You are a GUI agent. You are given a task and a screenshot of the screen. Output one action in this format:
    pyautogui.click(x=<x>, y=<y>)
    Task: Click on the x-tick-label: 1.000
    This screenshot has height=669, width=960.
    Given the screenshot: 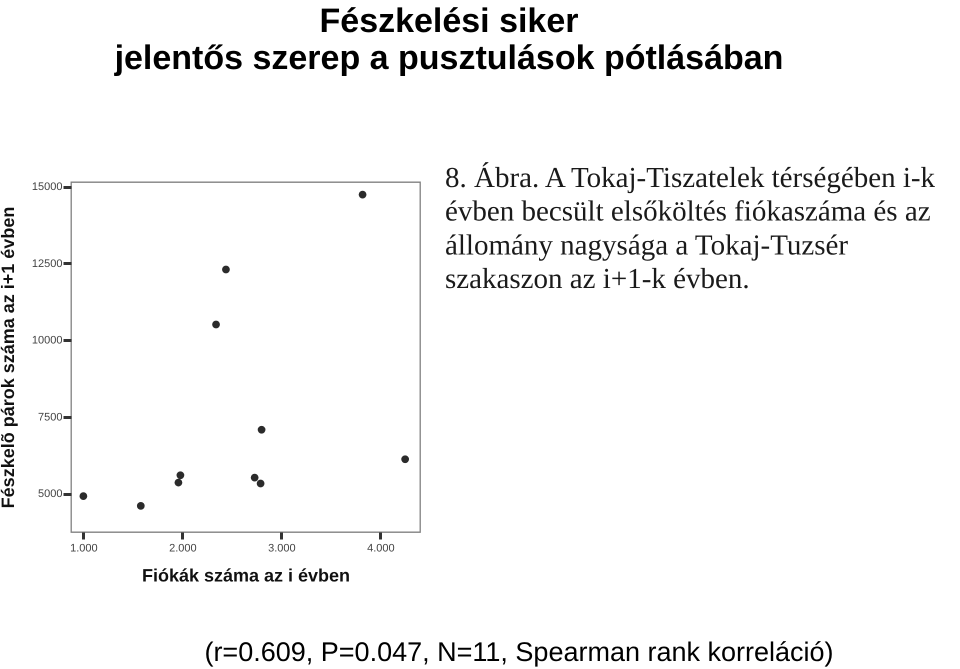 What is the action you would take?
    pyautogui.click(x=84, y=548)
    